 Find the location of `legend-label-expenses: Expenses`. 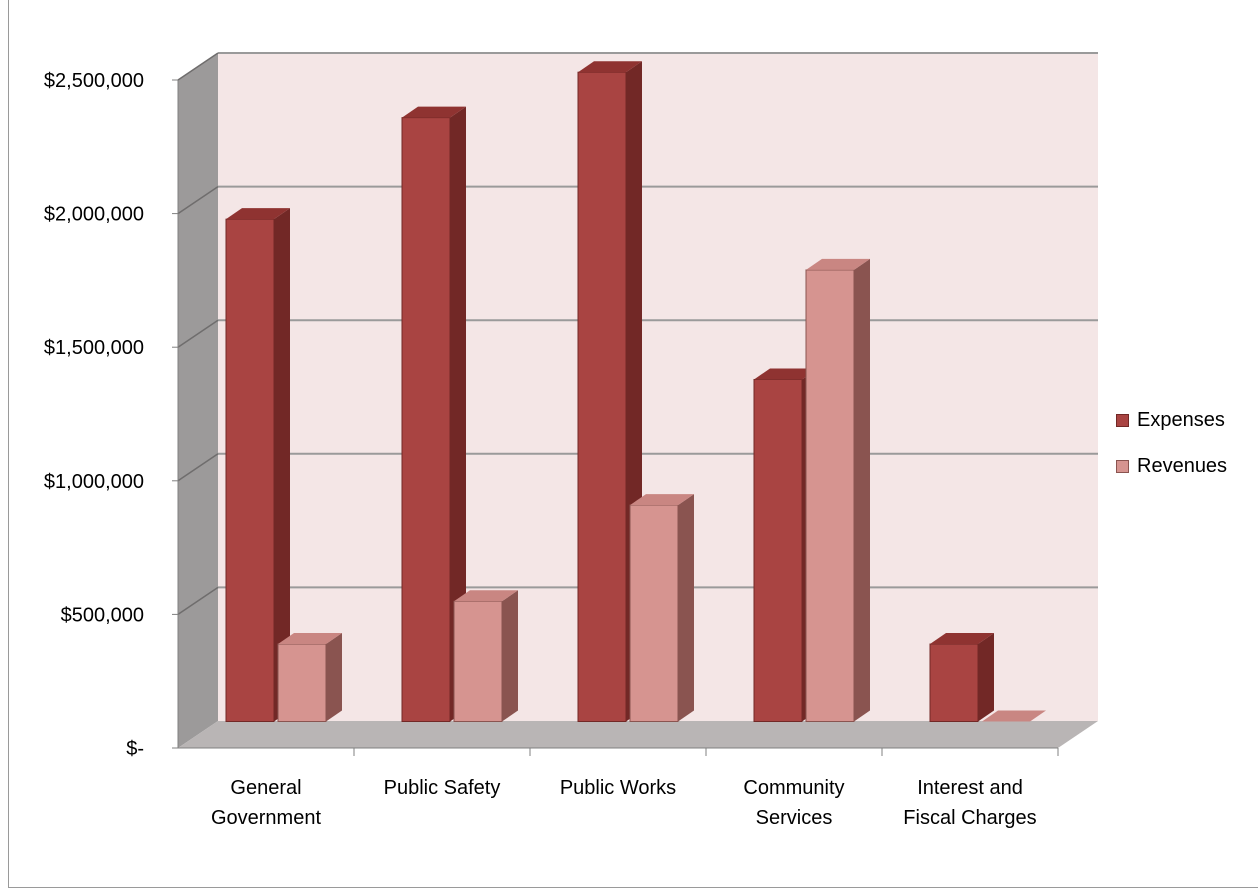

legend-label-expenses: Expenses is located at coordinates (1181, 419).